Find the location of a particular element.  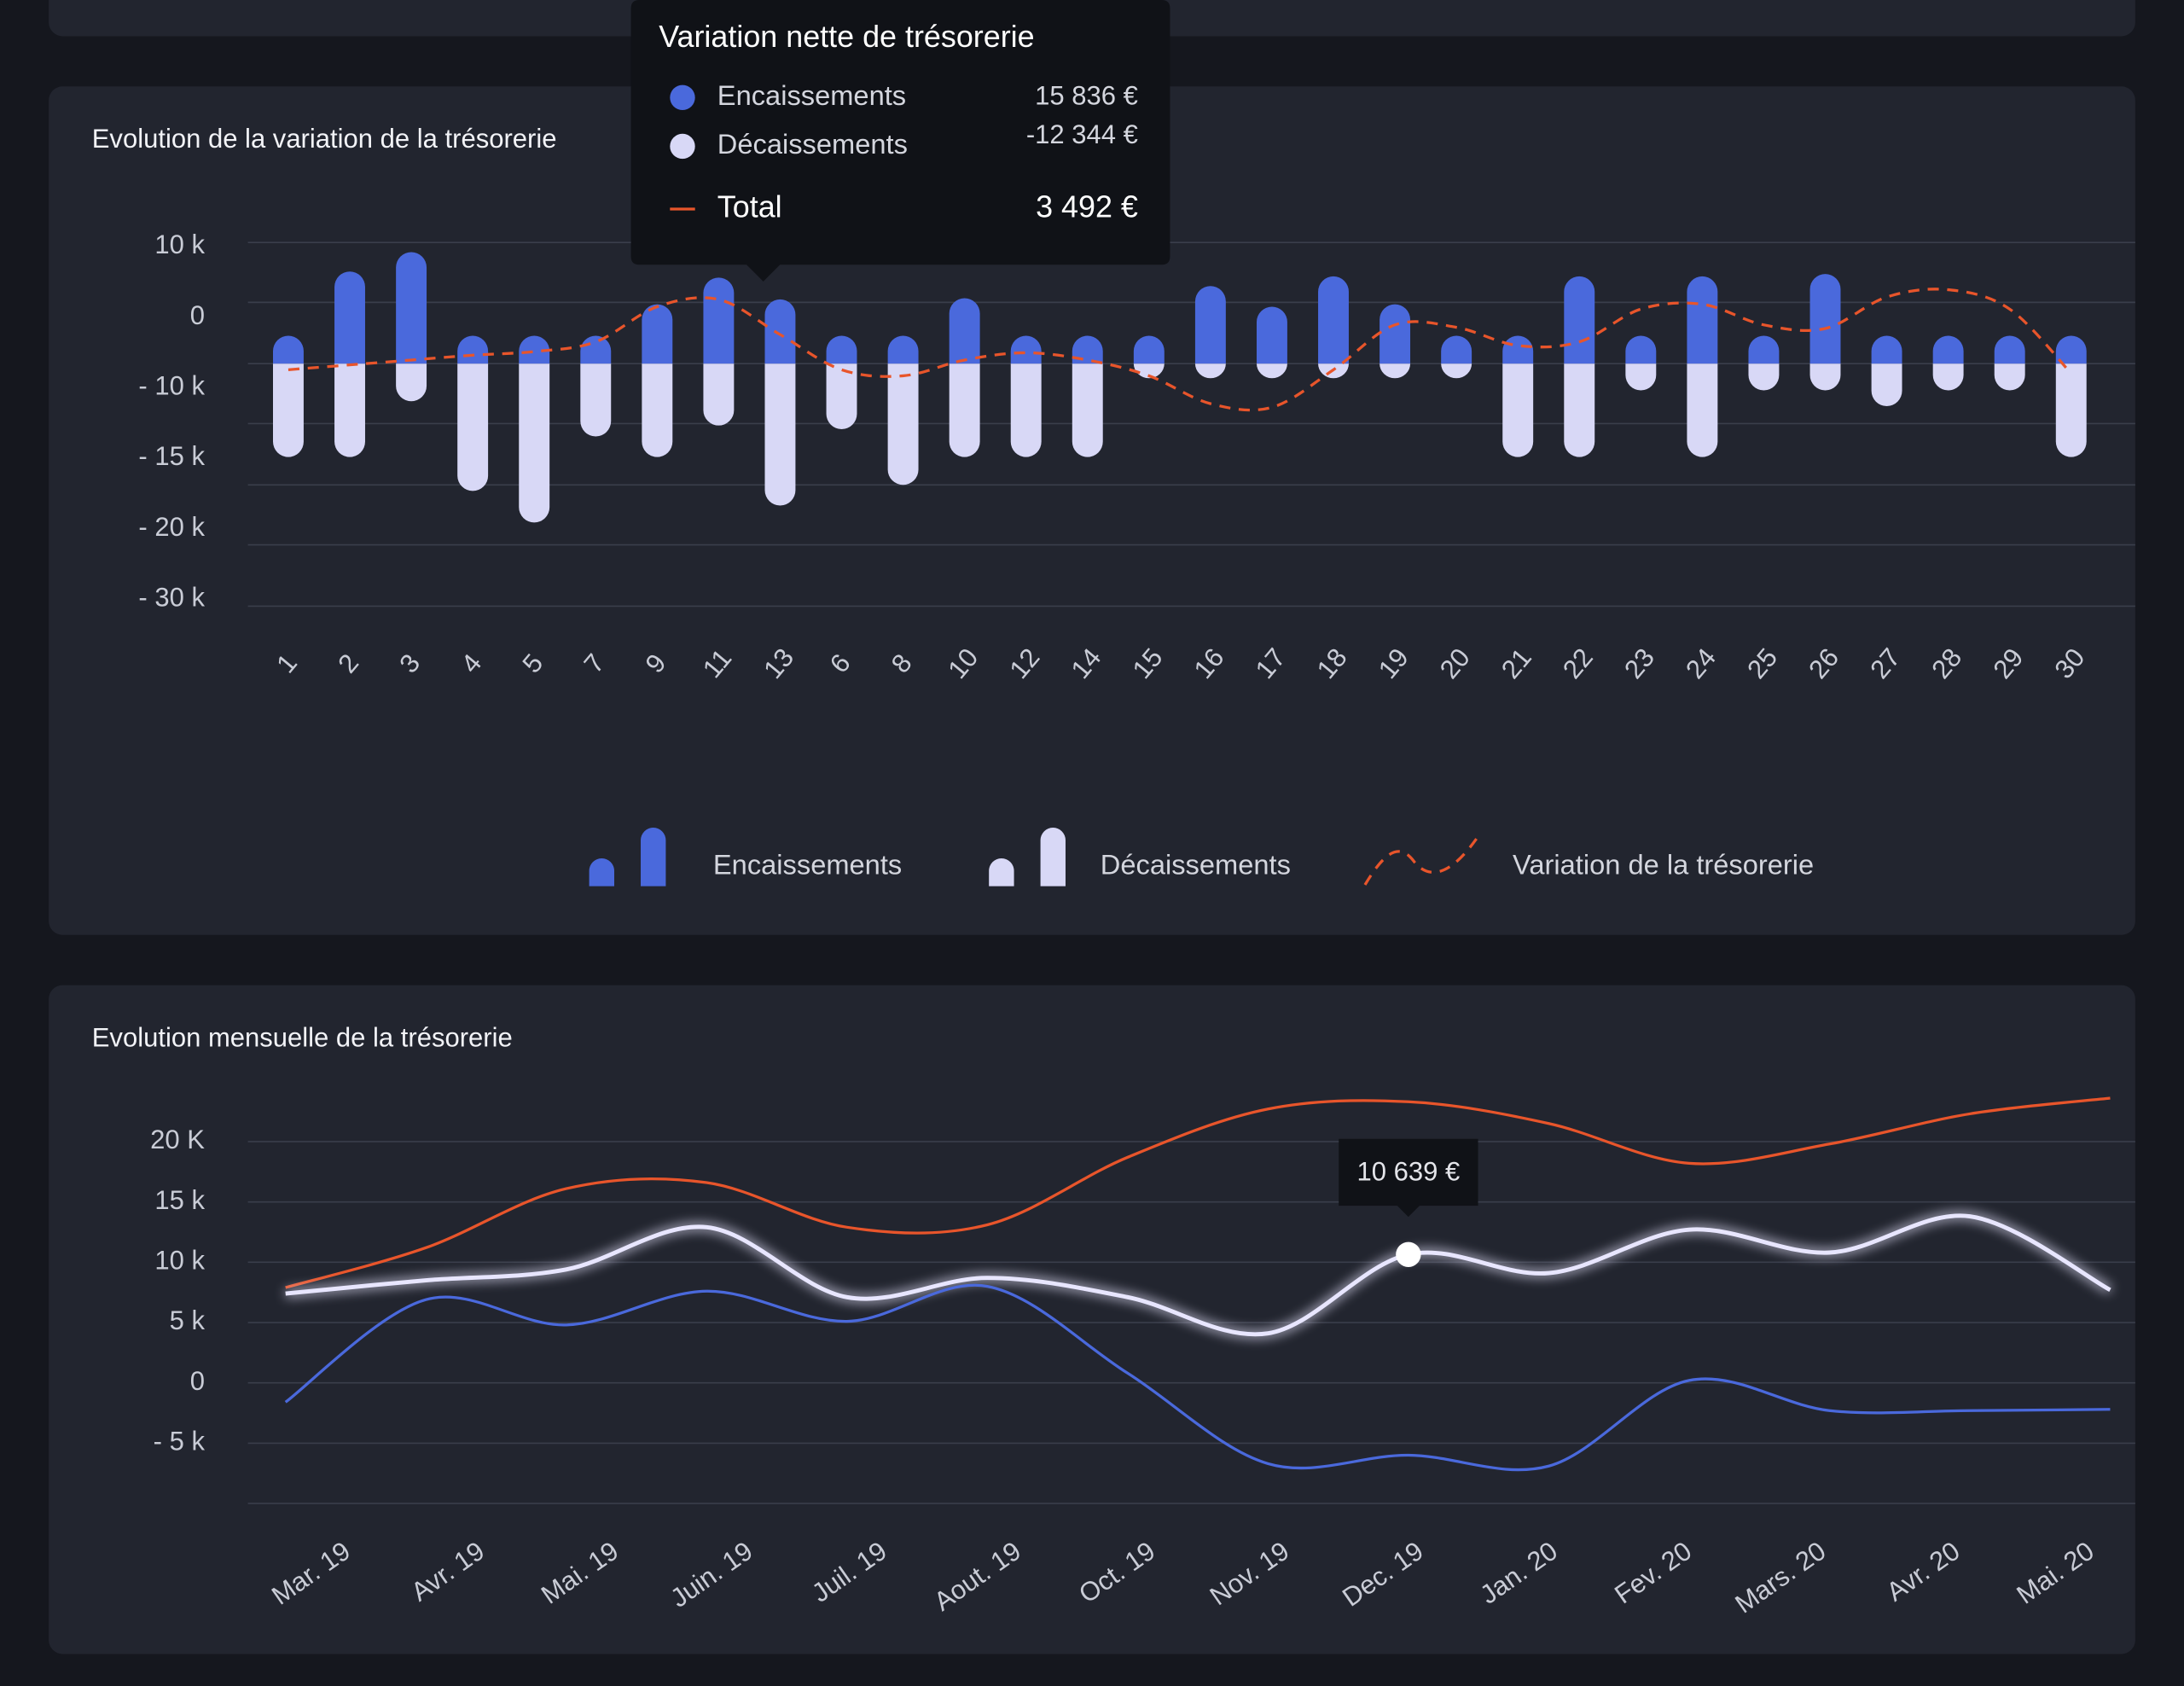

y-tick-label: 5 k is located at coordinates (188, 1320).